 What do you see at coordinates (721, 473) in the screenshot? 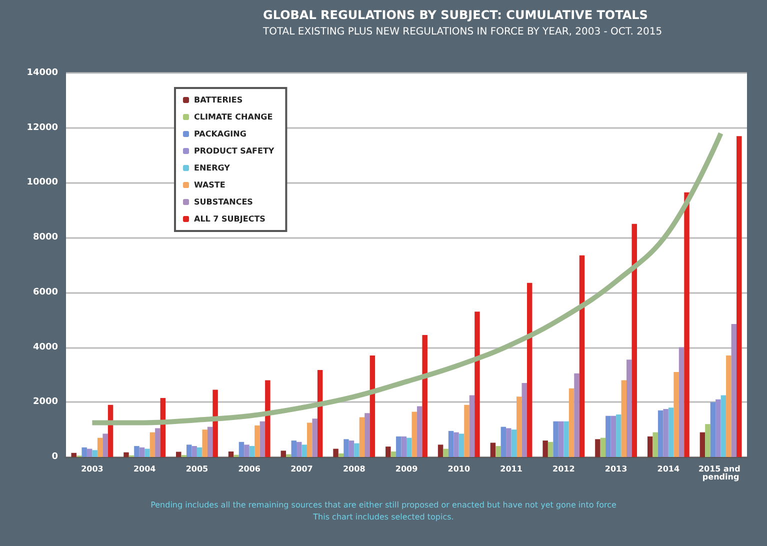
I see `x-tick-label: 2015 and pending` at bounding box center [721, 473].